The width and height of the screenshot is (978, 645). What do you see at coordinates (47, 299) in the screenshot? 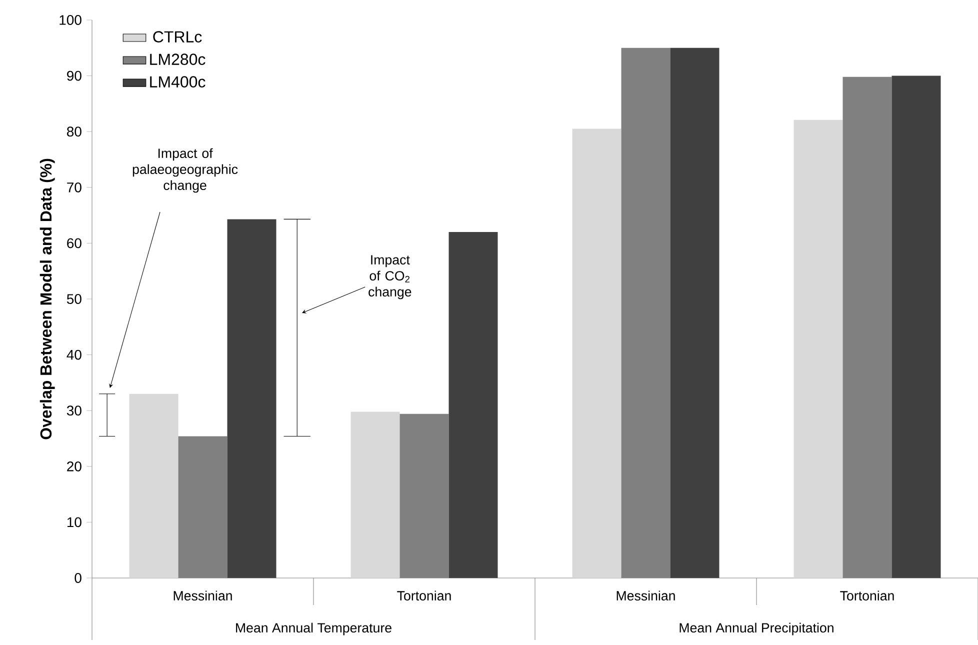
I see `y-axis-title: Overlap Between Model and Data (%)` at bounding box center [47, 299].